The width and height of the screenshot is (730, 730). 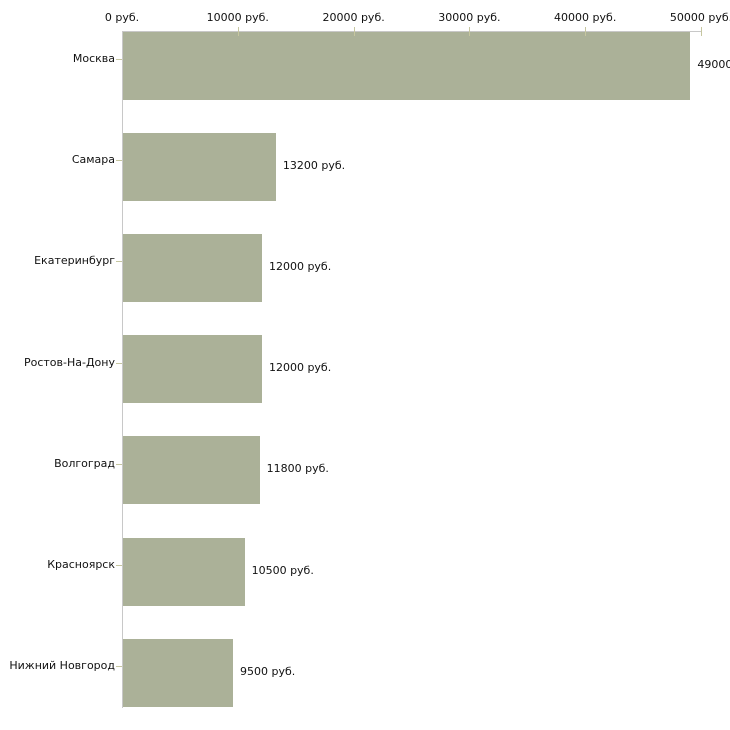 What do you see at coordinates (699, 17) in the screenshot?
I see `x-axis-tick-label: 50000 руб.` at bounding box center [699, 17].